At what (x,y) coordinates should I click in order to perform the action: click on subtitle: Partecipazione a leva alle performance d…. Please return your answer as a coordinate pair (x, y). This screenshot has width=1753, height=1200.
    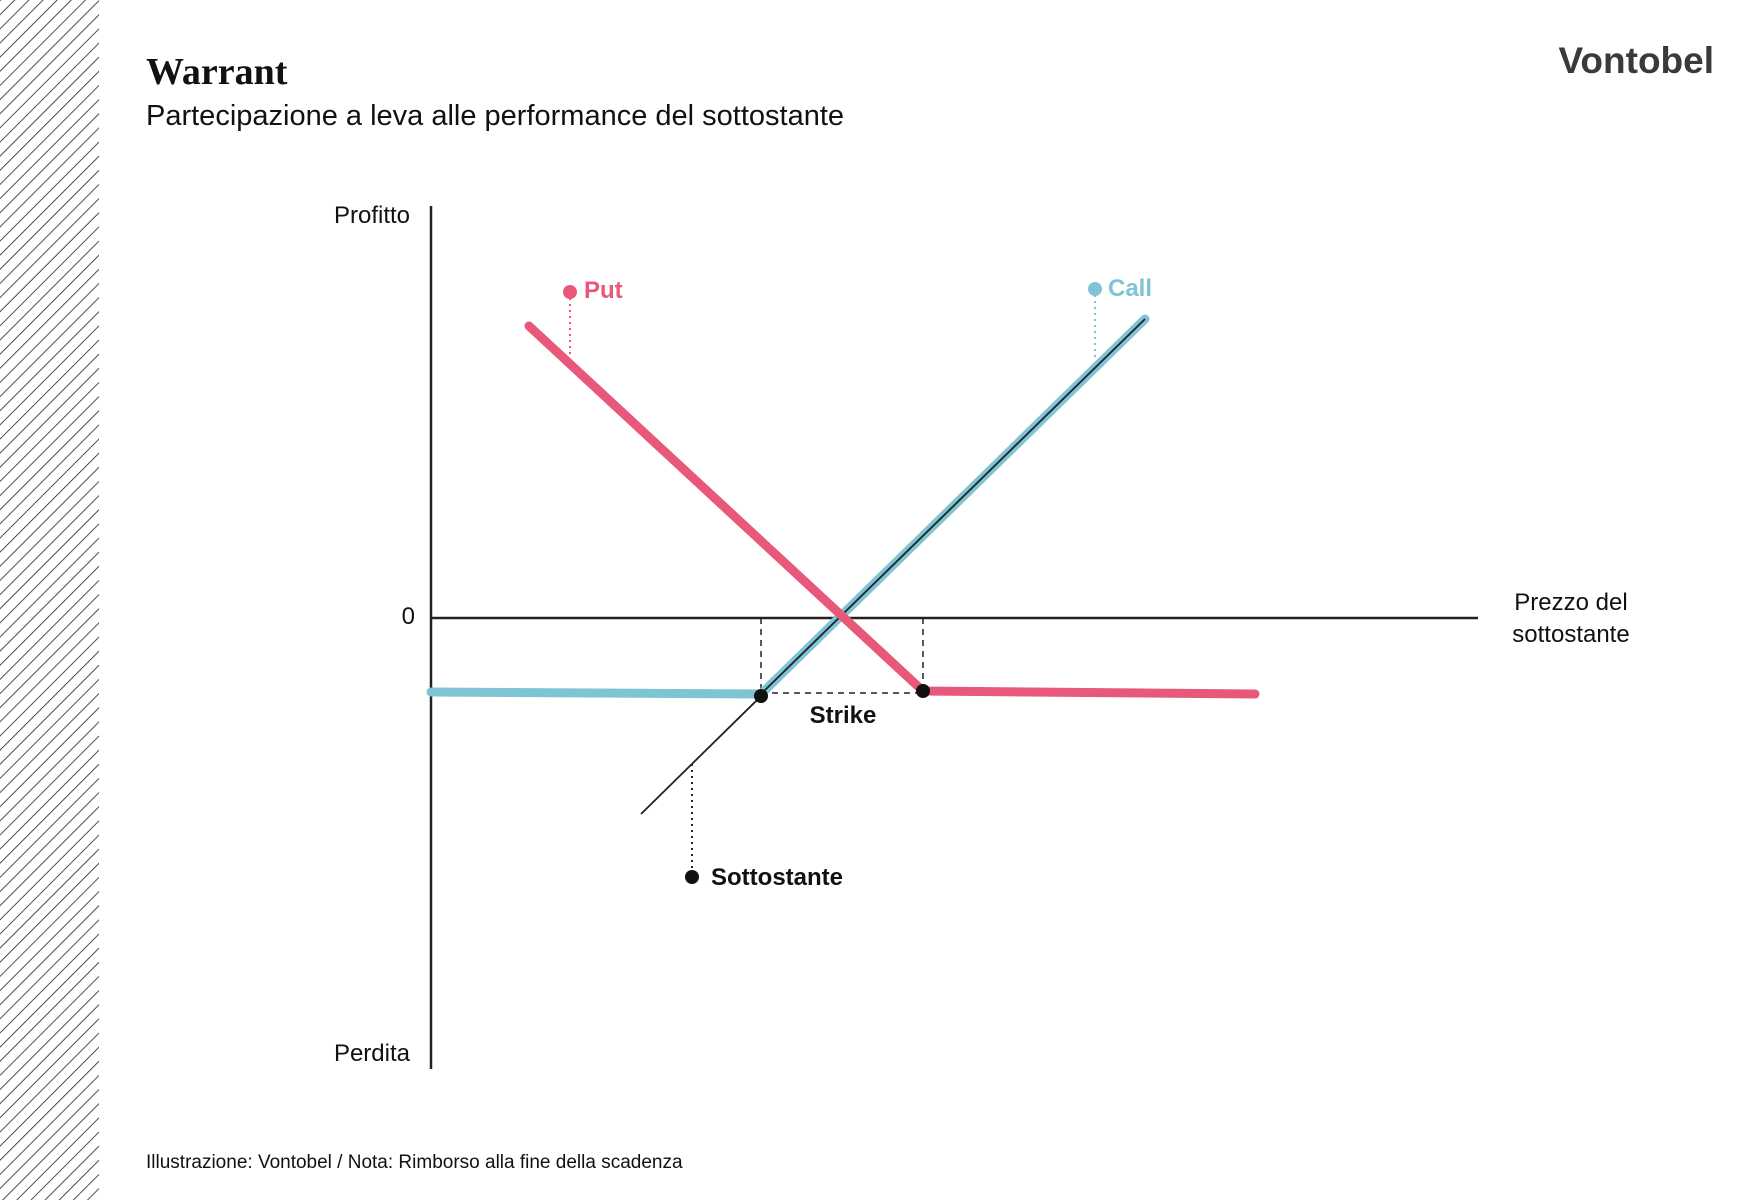
    Looking at the image, I should click on (495, 116).